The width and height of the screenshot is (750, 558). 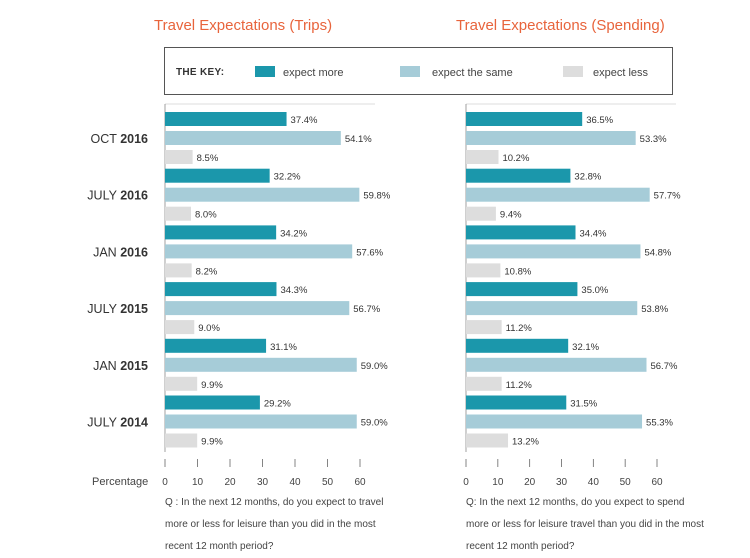 I want to click on data-label: 35.0%, so click(x=594, y=290).